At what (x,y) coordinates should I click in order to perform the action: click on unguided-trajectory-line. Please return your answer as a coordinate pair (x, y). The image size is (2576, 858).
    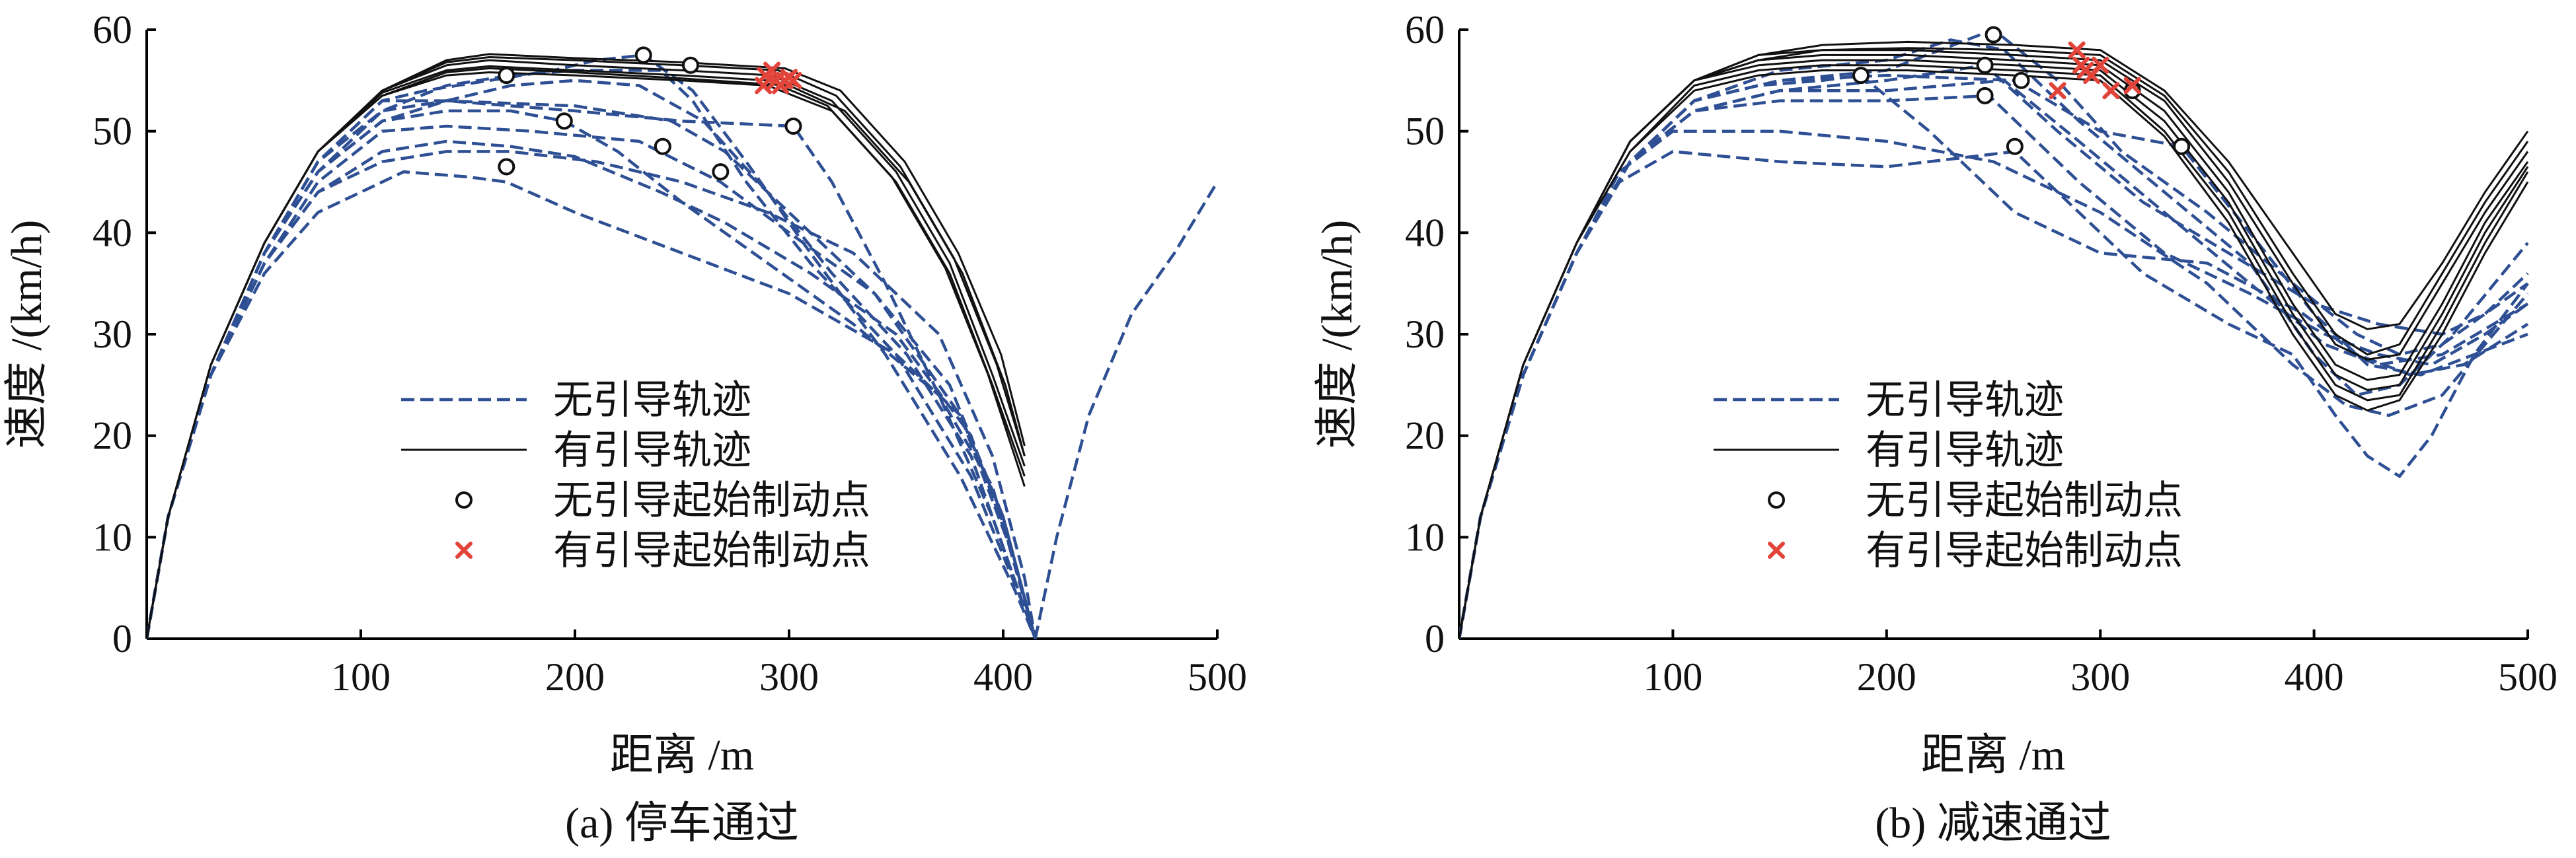
    Looking at the image, I should click on (1127, 410).